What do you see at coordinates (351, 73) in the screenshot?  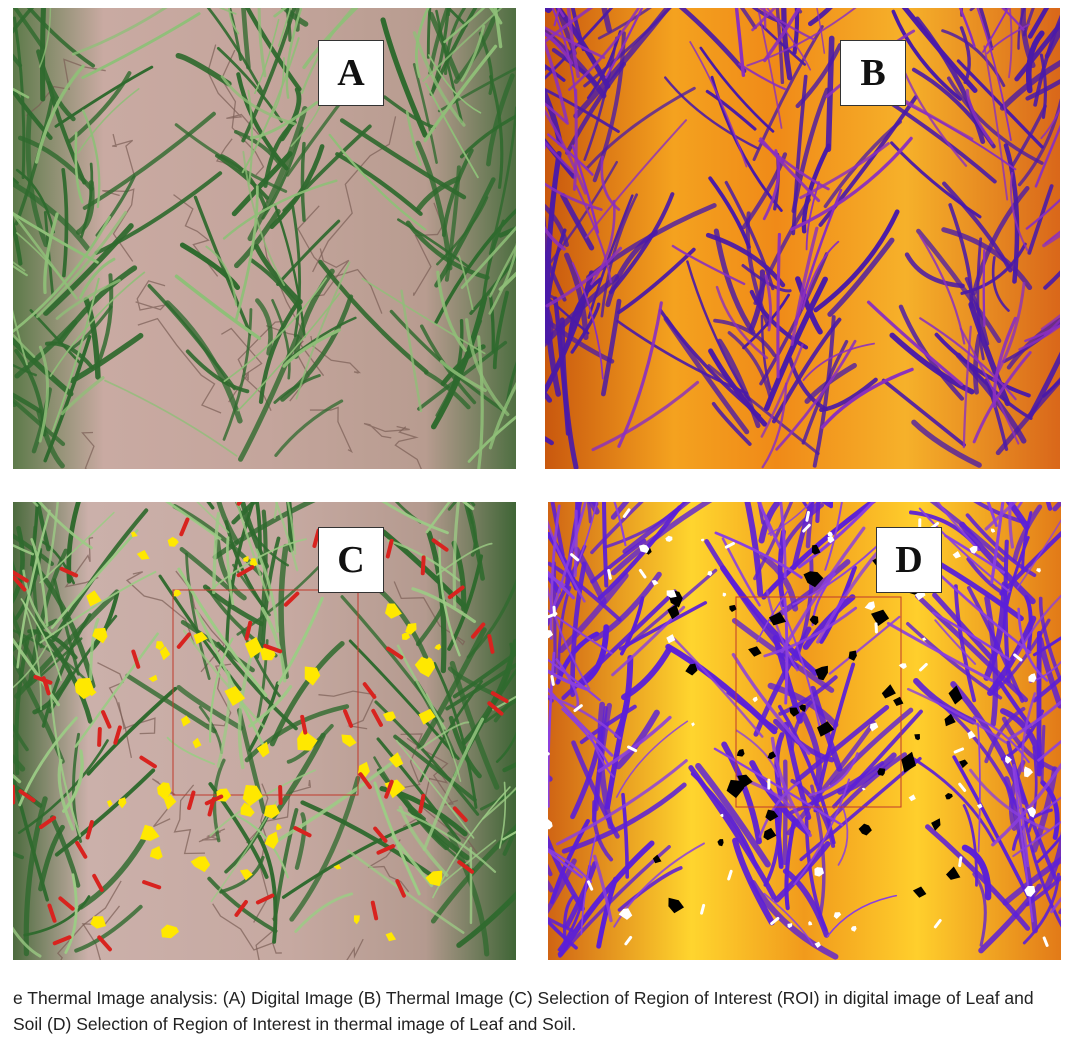 I see `panel-label-a: A` at bounding box center [351, 73].